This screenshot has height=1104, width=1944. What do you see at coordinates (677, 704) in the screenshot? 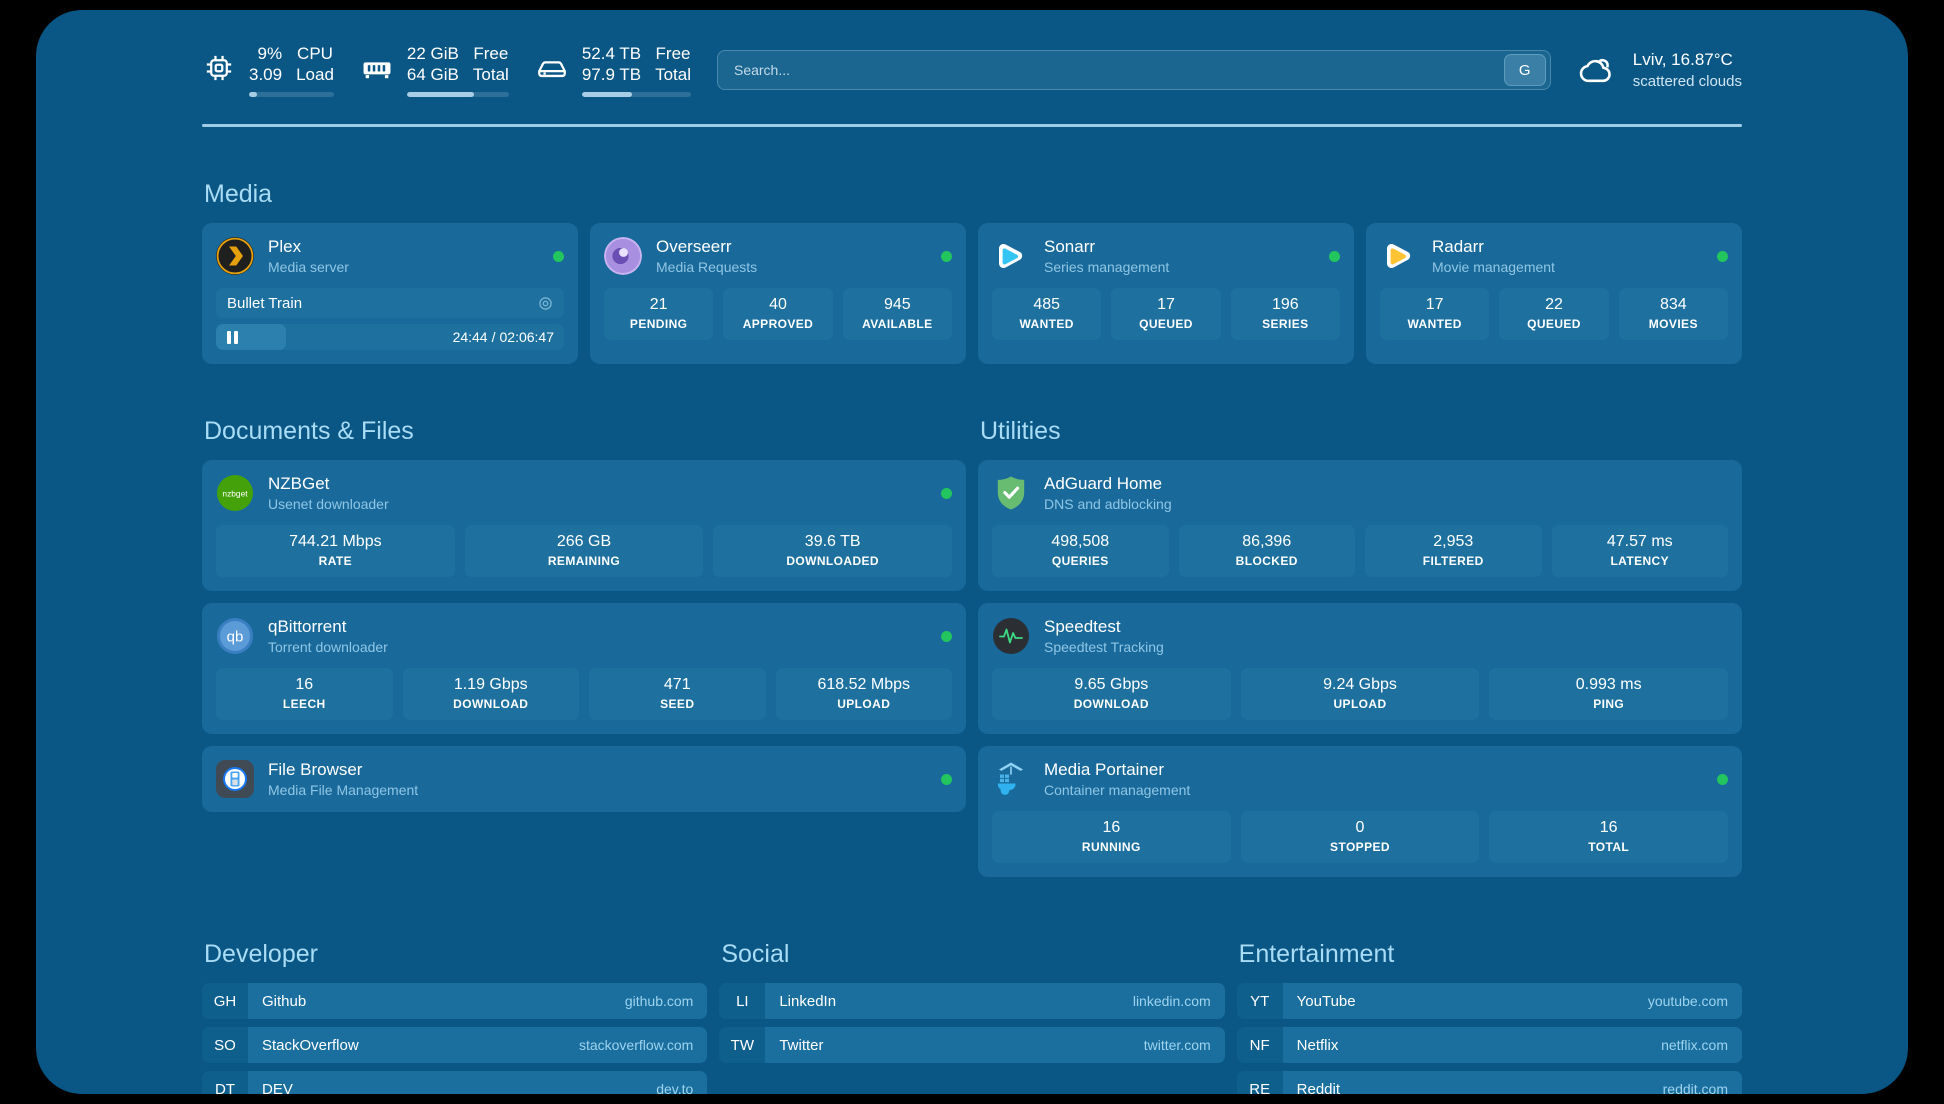
I see `stat-label: SEED` at bounding box center [677, 704].